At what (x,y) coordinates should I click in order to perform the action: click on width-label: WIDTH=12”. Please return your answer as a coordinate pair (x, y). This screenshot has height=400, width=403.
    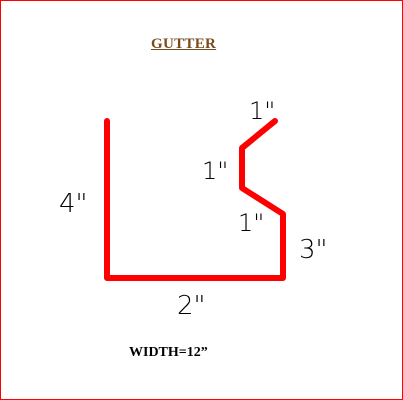
    Looking at the image, I should click on (168, 353).